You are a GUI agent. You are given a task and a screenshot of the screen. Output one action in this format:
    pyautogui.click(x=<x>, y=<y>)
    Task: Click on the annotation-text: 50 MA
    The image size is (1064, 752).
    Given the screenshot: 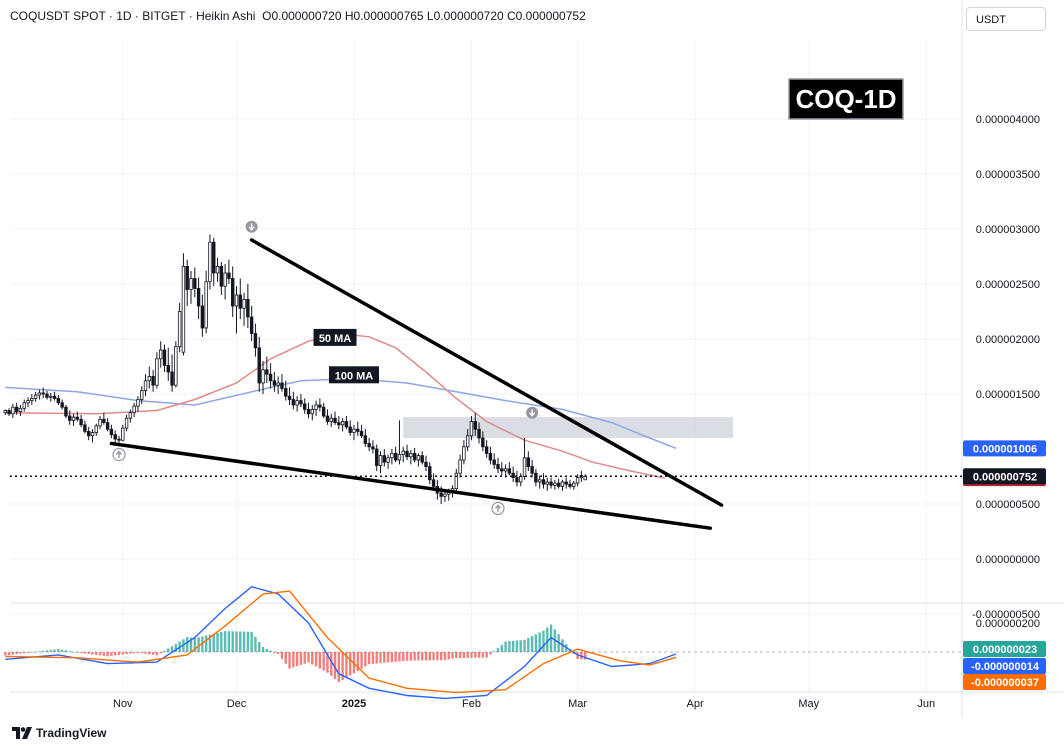 What is the action you would take?
    pyautogui.click(x=335, y=339)
    